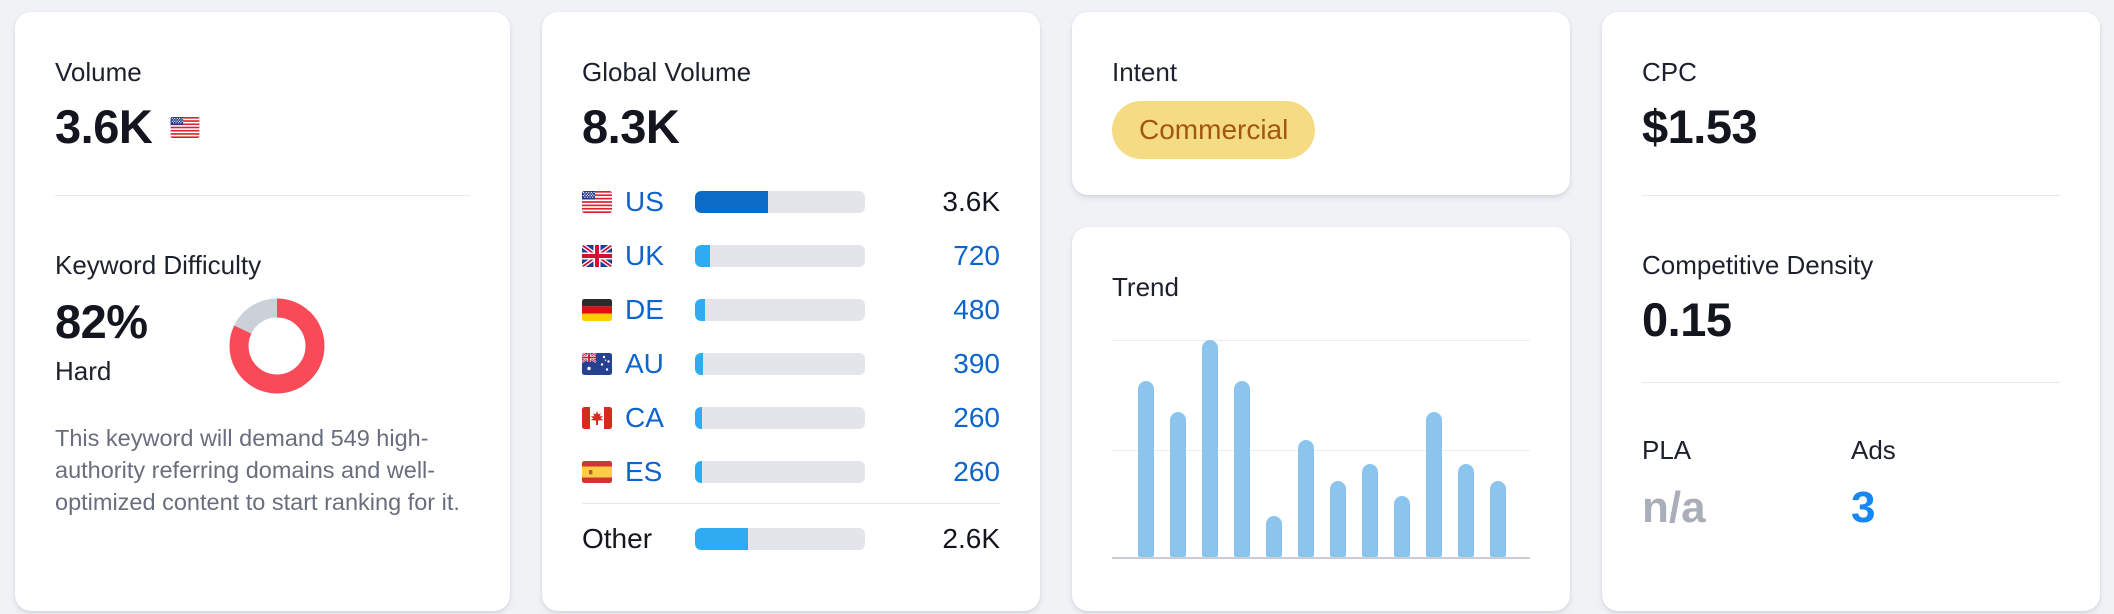 The width and height of the screenshot is (2114, 614). Describe the element at coordinates (644, 363) in the screenshot. I see `country-code-link: AU` at that location.